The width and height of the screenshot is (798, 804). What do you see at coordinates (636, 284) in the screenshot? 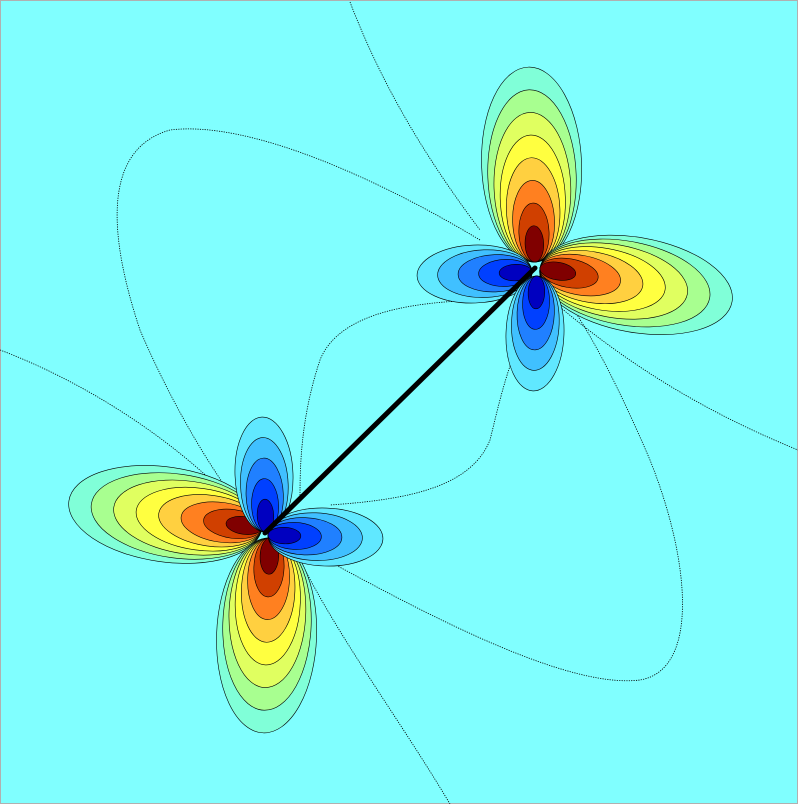
I see `upper-tip-lobe-right` at bounding box center [636, 284].